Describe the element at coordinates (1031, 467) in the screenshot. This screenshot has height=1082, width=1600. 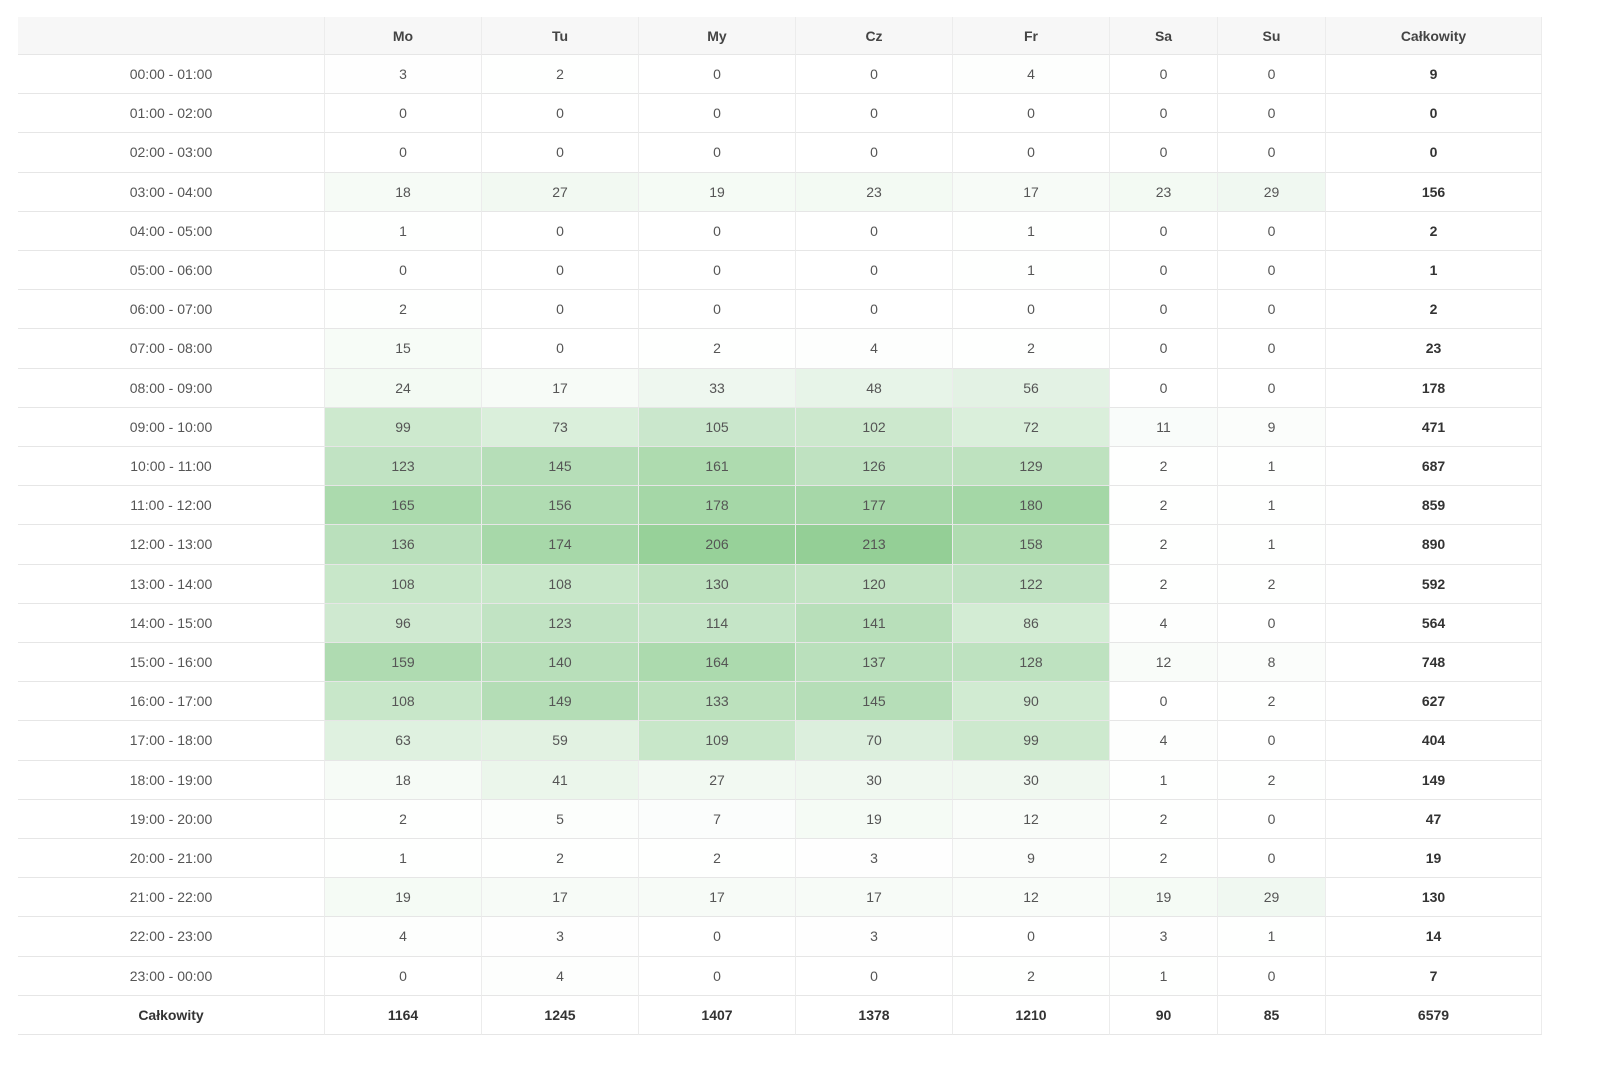
I see `heat-cell: 129` at that location.